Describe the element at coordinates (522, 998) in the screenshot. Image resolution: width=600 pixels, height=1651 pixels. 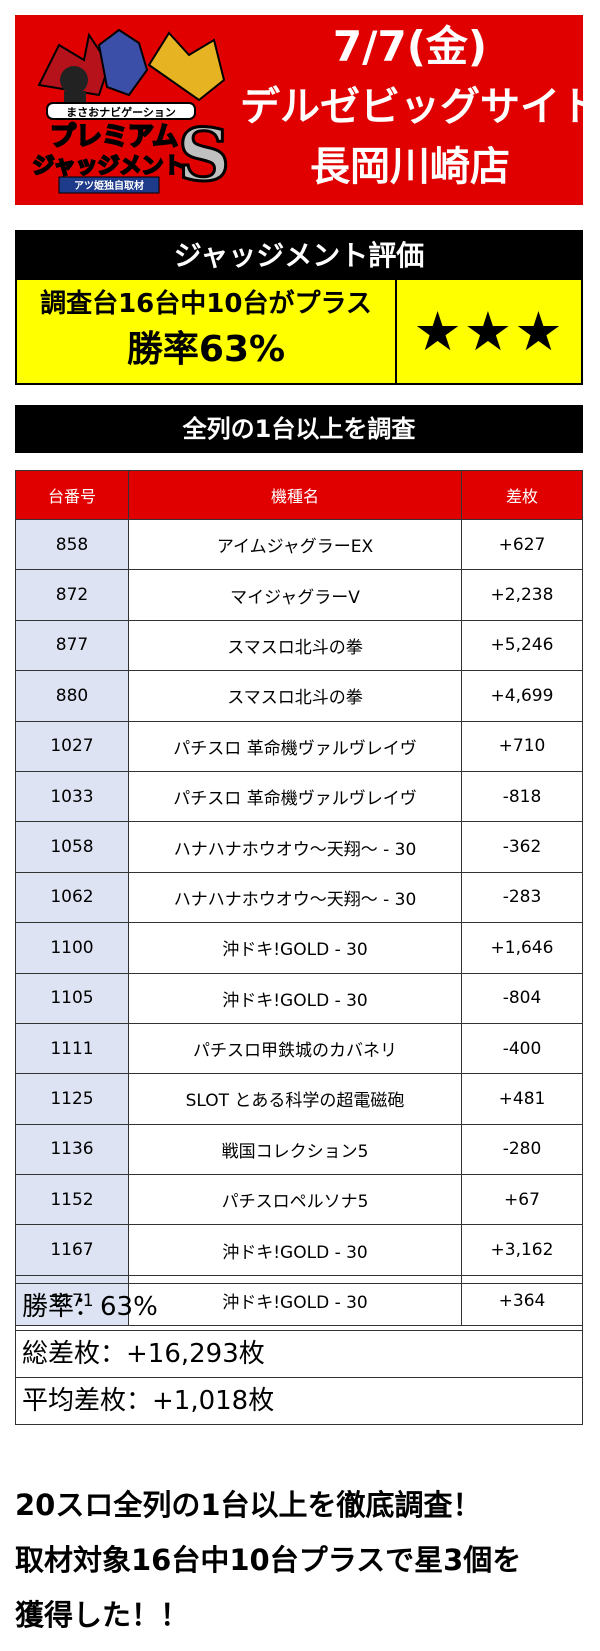
I see `cell-difference: -804` at that location.